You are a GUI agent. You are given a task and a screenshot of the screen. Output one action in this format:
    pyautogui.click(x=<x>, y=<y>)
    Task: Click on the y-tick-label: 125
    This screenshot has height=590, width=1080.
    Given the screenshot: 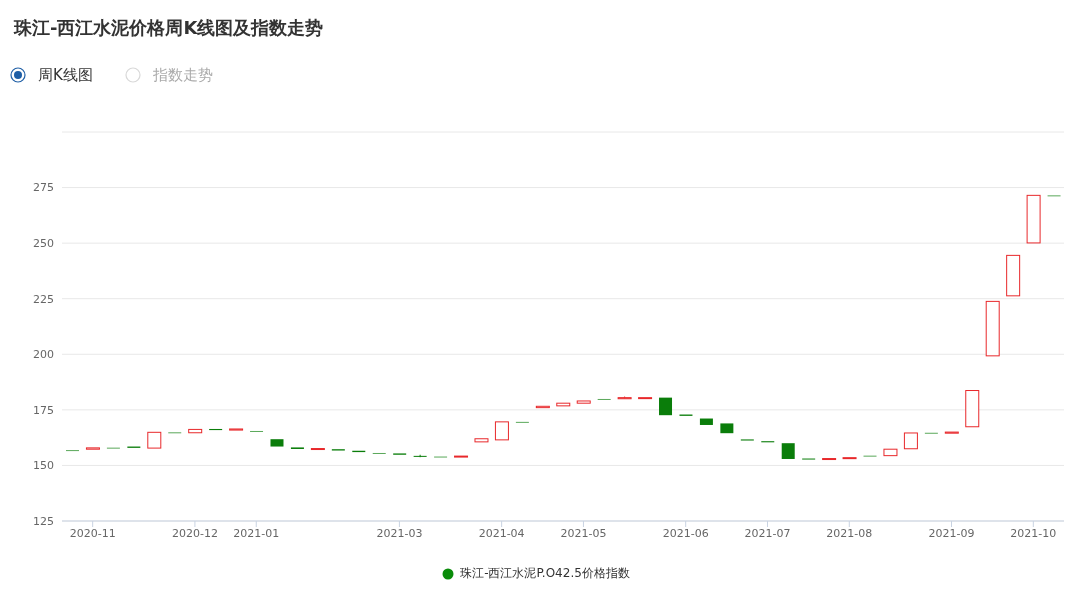 What is the action you would take?
    pyautogui.click(x=43, y=521)
    